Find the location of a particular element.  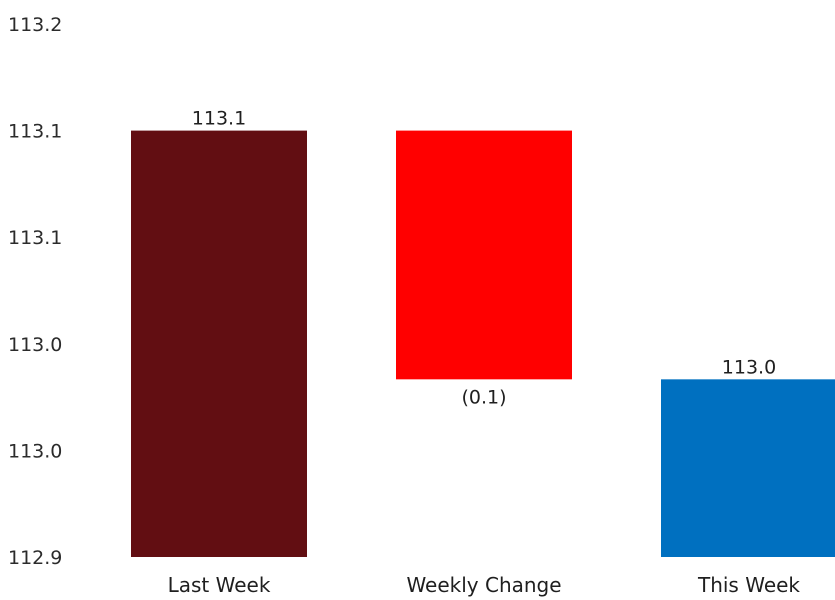

category-label-this-week: This Week is located at coordinates (748, 585).